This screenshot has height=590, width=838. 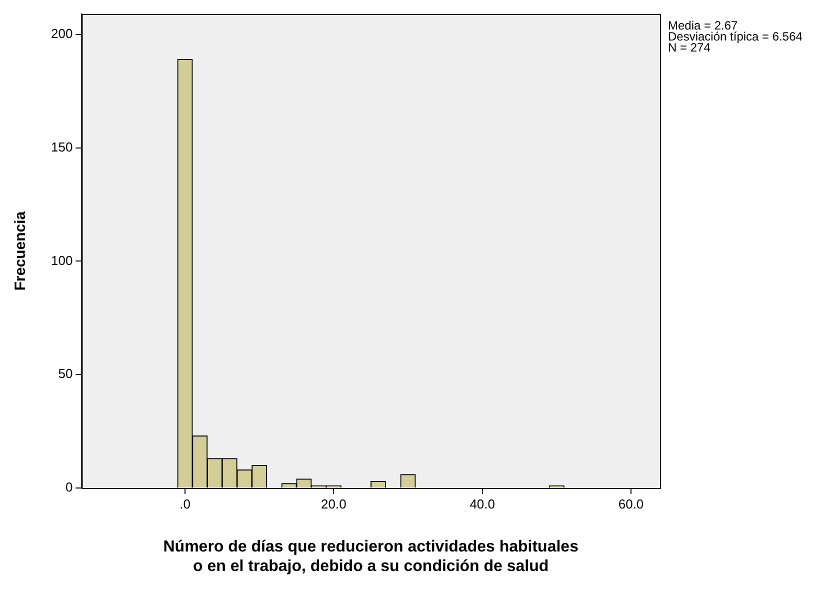 I want to click on x-tick-label: 20.0, so click(x=333, y=504).